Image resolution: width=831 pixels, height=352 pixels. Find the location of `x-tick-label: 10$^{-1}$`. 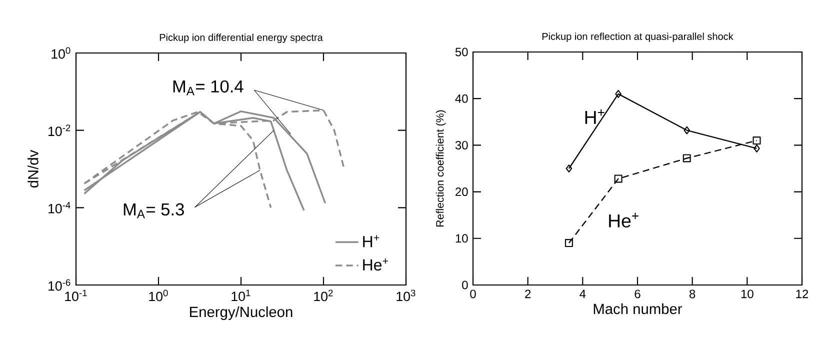

x-tick-label: 10$^{-1}$ is located at coordinates (76, 296).